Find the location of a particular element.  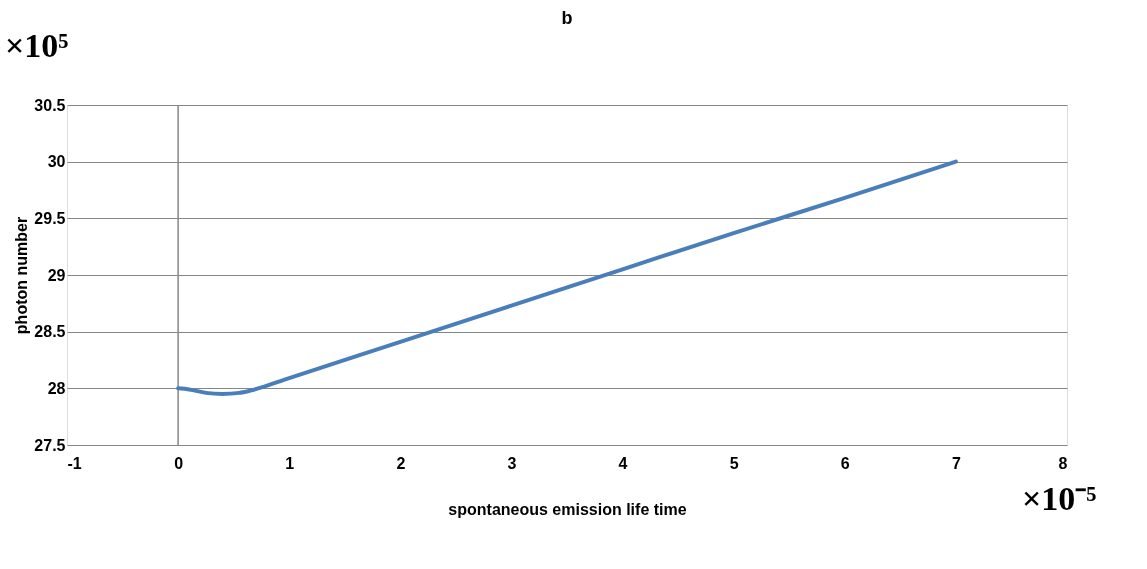

y-tick-label: 28.5 is located at coordinates (50, 332).